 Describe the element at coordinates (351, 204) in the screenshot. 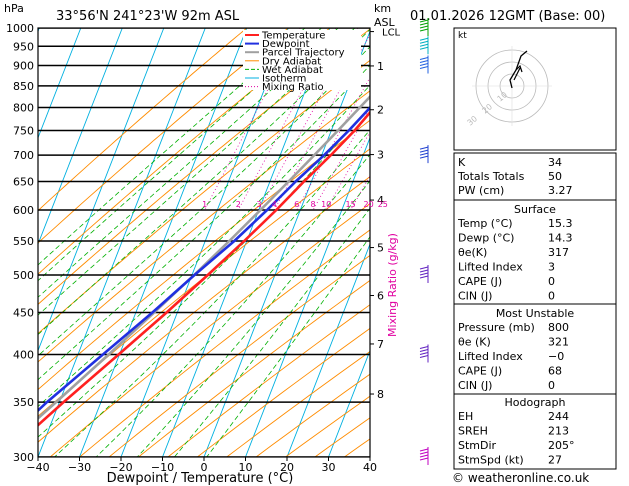

I see `mixing-ratio-label: 15` at that location.